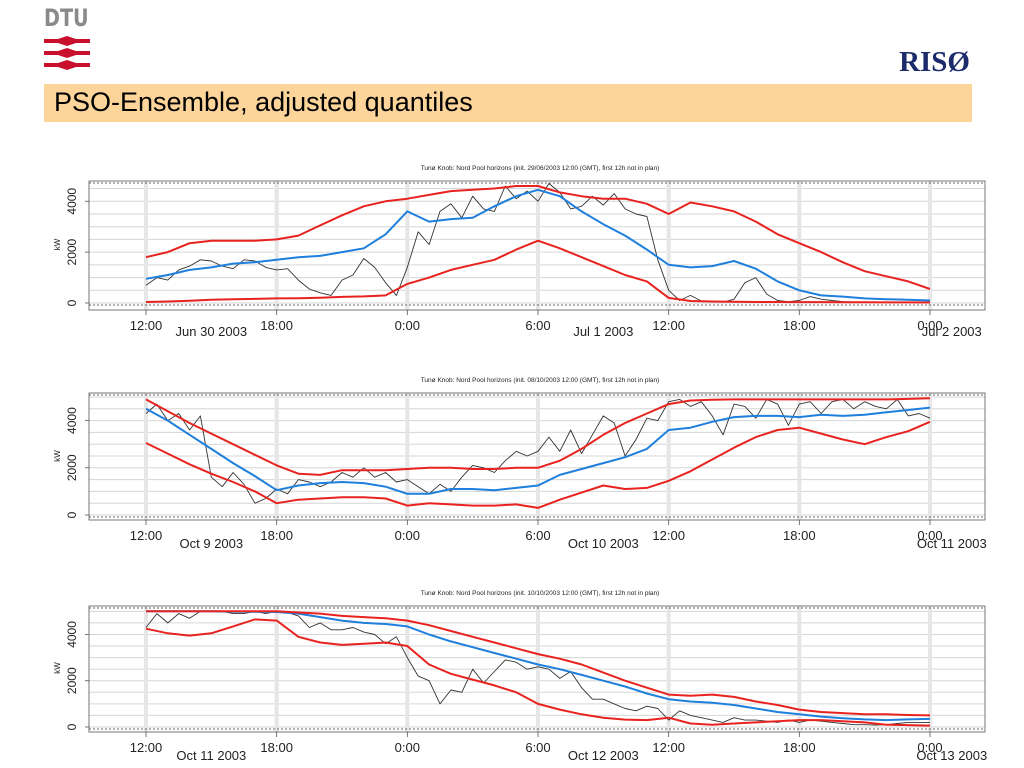 The height and width of the screenshot is (768, 1024). I want to click on x-date-label: Oct 10 2003, so click(603, 543).